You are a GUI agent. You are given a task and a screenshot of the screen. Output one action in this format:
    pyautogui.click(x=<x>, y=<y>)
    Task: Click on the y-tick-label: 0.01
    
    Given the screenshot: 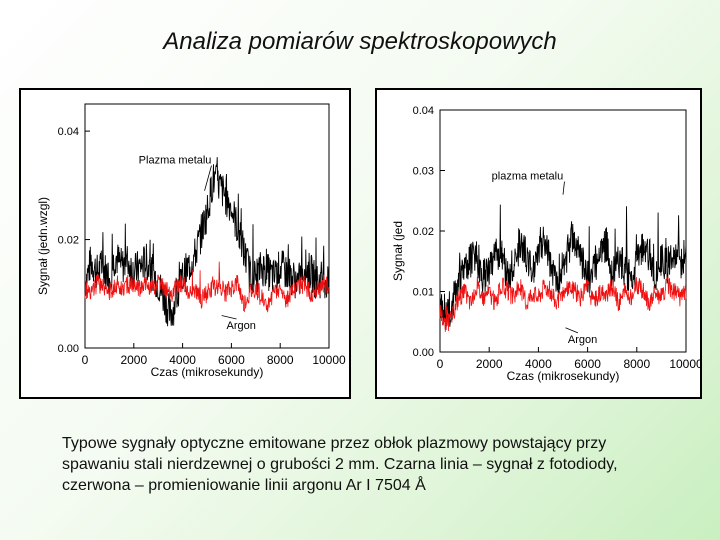 What is the action you would take?
    pyautogui.click(x=423, y=293)
    